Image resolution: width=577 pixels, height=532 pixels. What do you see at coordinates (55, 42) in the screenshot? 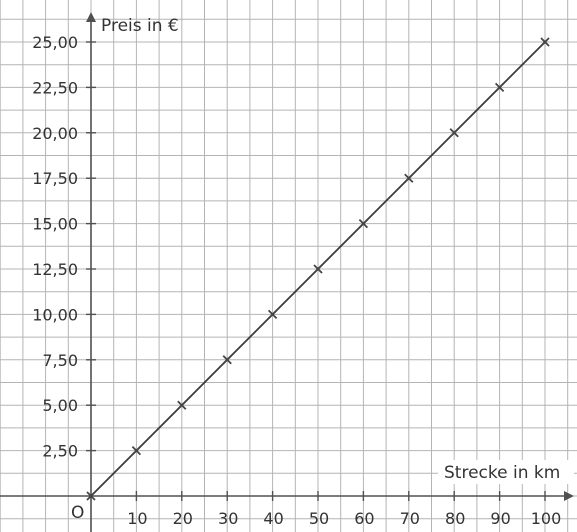
I see `y-tick-label: 25,00` at bounding box center [55, 42].